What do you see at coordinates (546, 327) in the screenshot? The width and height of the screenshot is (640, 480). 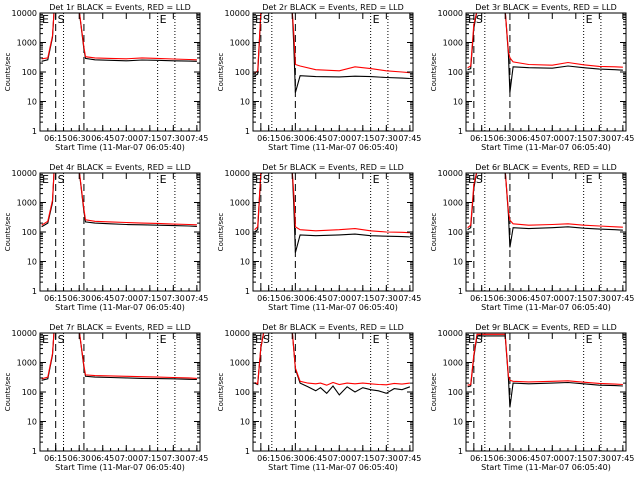 I see `panel-title: Det 9r BLACK = Events, RED = LLD` at bounding box center [546, 327].